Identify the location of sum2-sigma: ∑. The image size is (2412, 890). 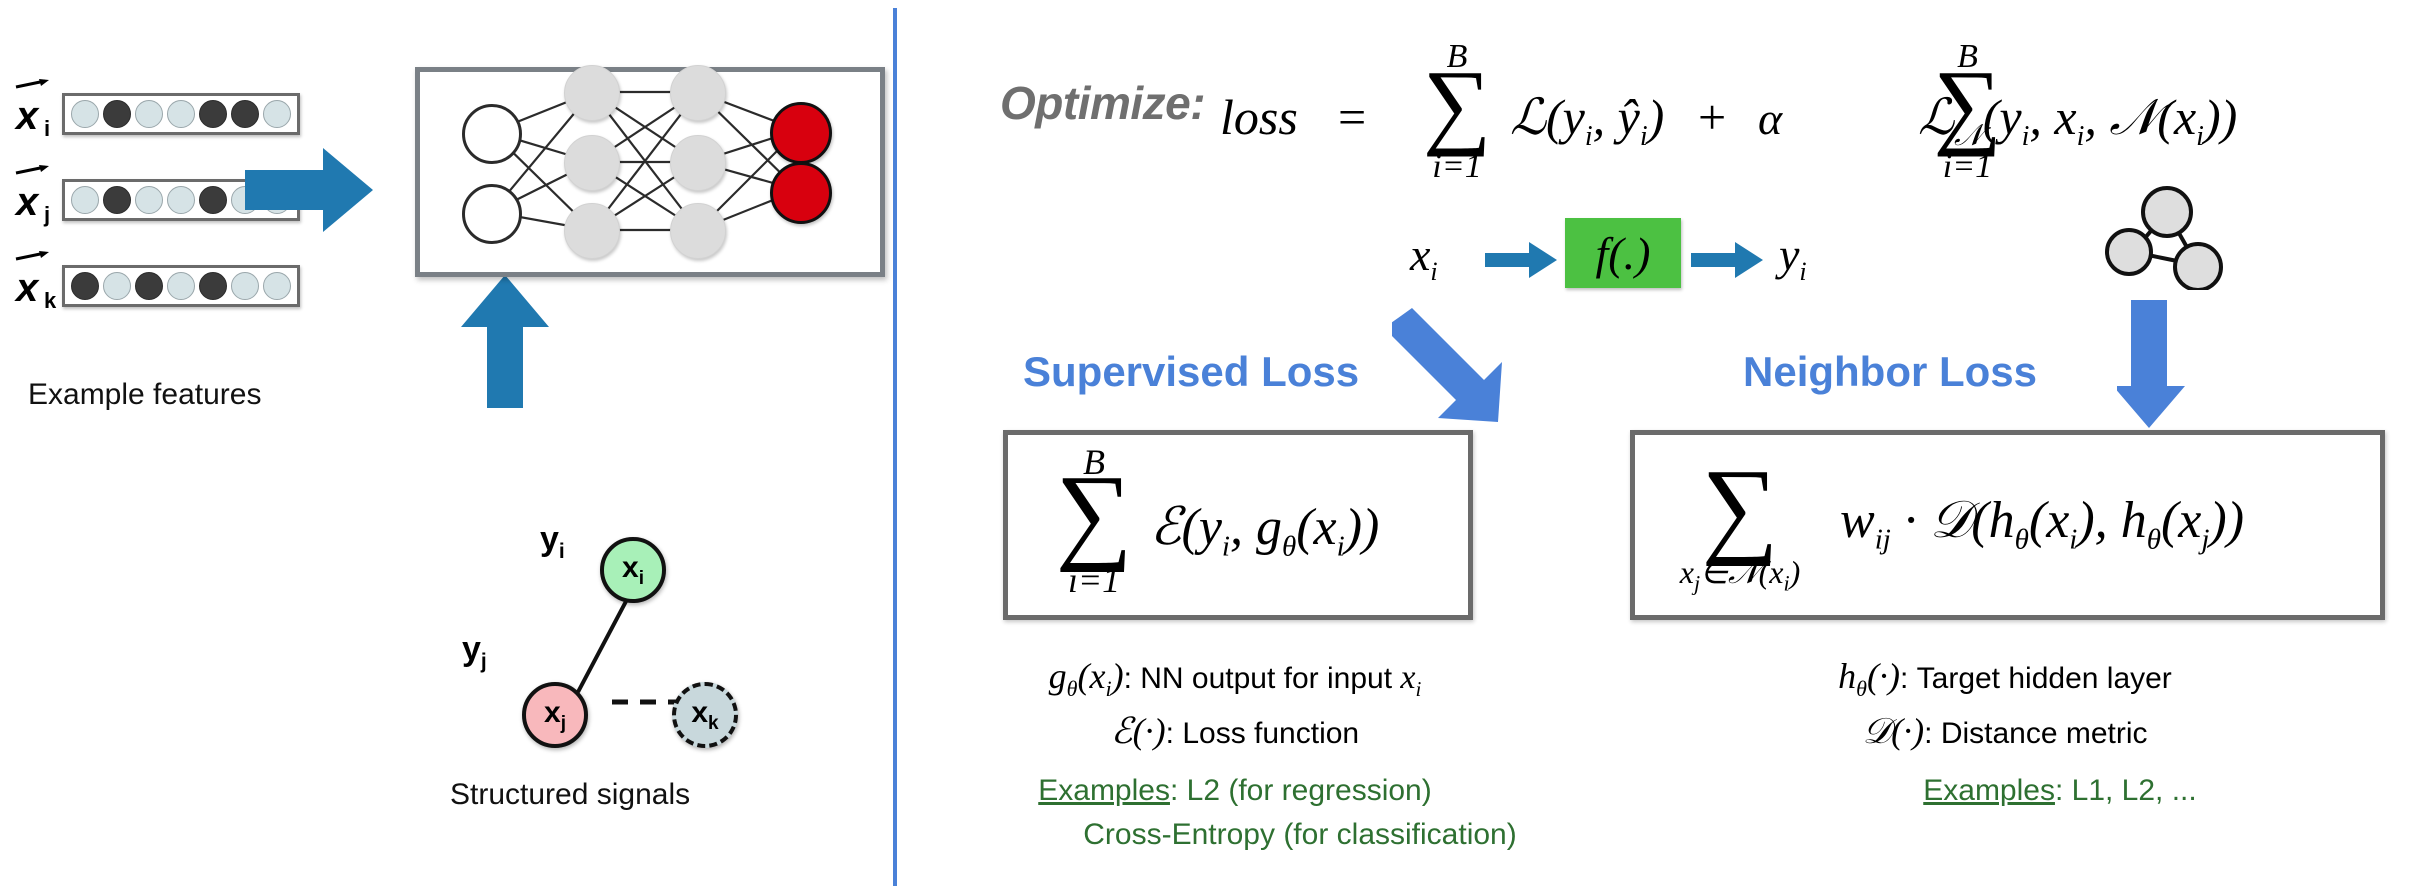
(1967, 103).